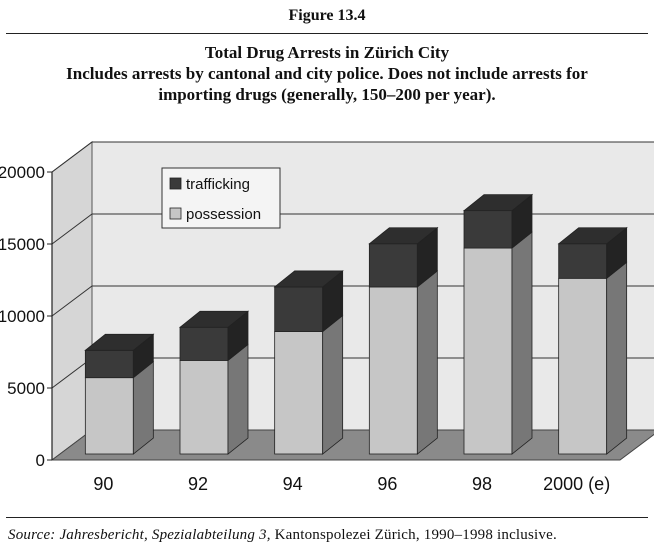 The width and height of the screenshot is (654, 553). What do you see at coordinates (583, 366) in the screenshot?
I see `bar-possession-2000e` at bounding box center [583, 366].